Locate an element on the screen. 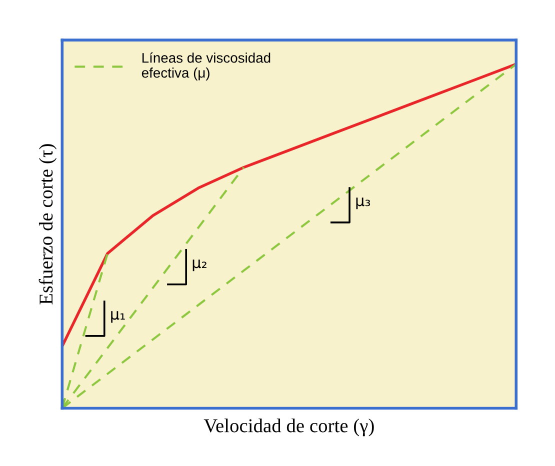  annotation: μ₂ is located at coordinates (199, 266).